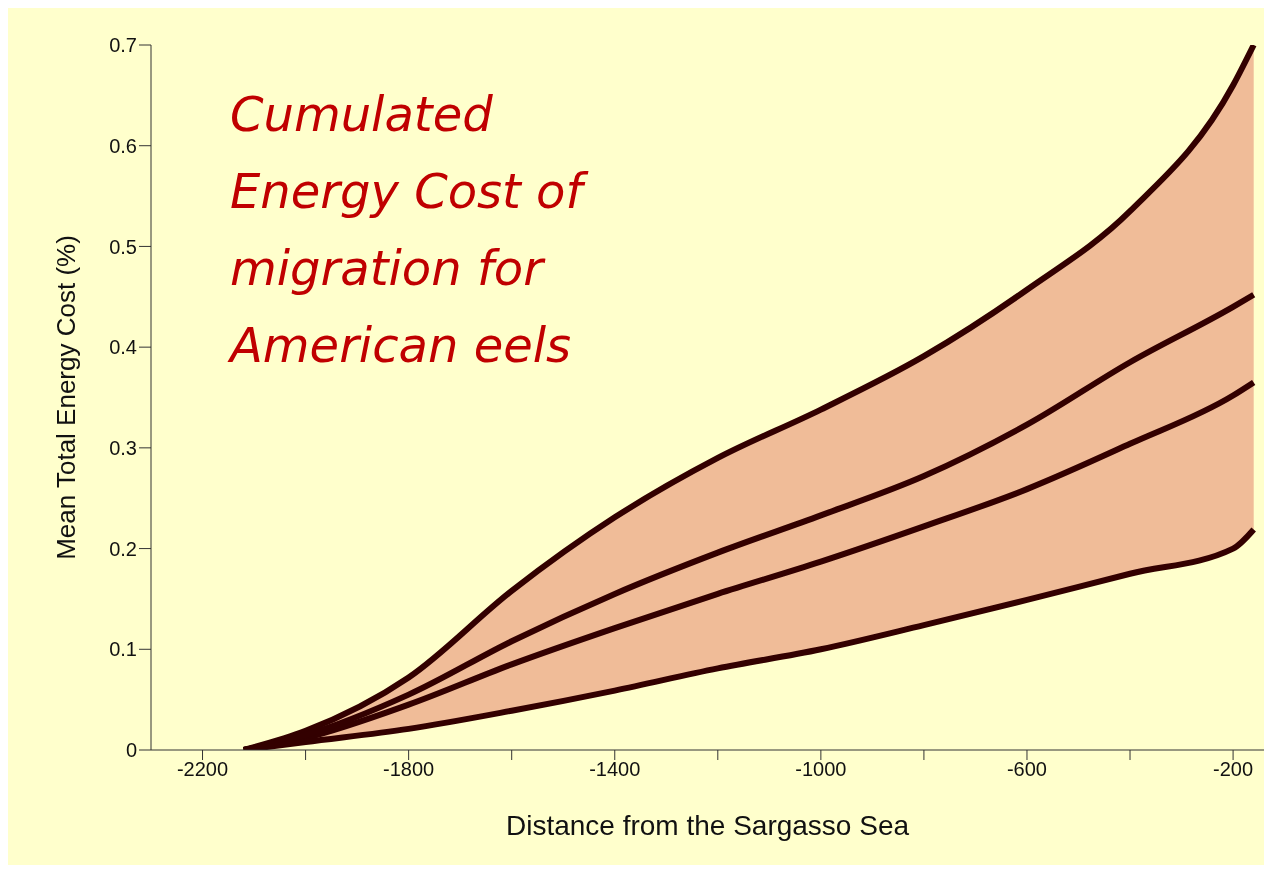  What do you see at coordinates (123, 246) in the screenshot?
I see `y-tick-label: 0.5` at bounding box center [123, 246].